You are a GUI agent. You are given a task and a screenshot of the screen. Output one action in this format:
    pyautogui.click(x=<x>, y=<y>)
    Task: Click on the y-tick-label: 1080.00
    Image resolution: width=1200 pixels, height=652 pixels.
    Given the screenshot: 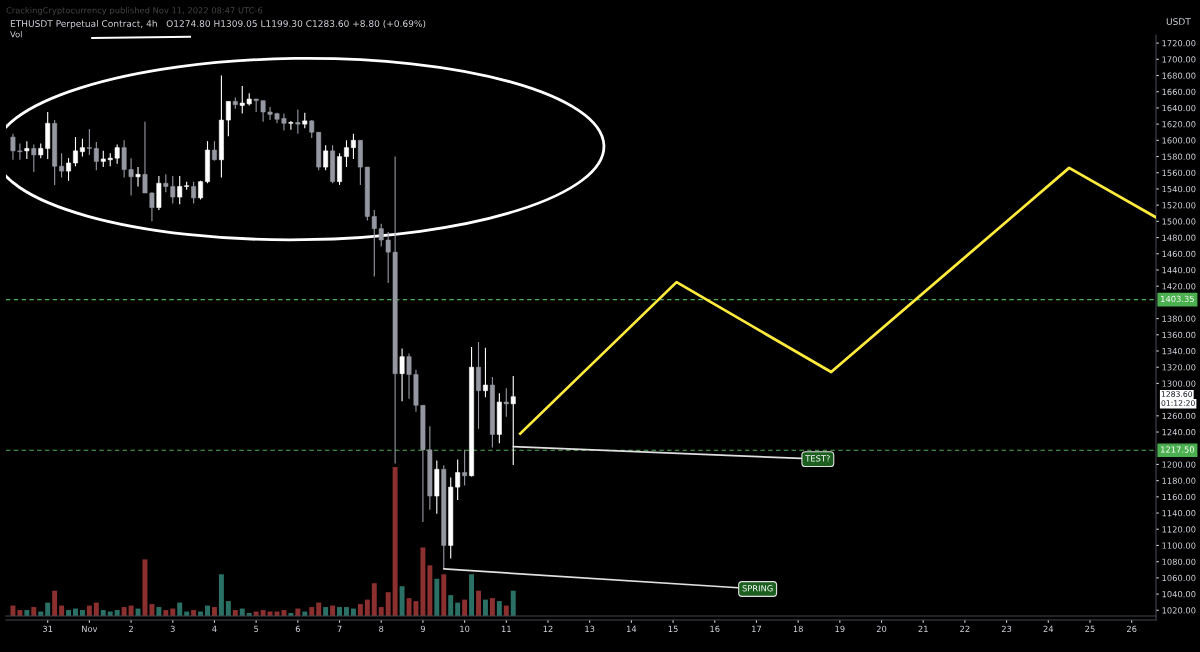 What is the action you would take?
    pyautogui.click(x=1179, y=561)
    